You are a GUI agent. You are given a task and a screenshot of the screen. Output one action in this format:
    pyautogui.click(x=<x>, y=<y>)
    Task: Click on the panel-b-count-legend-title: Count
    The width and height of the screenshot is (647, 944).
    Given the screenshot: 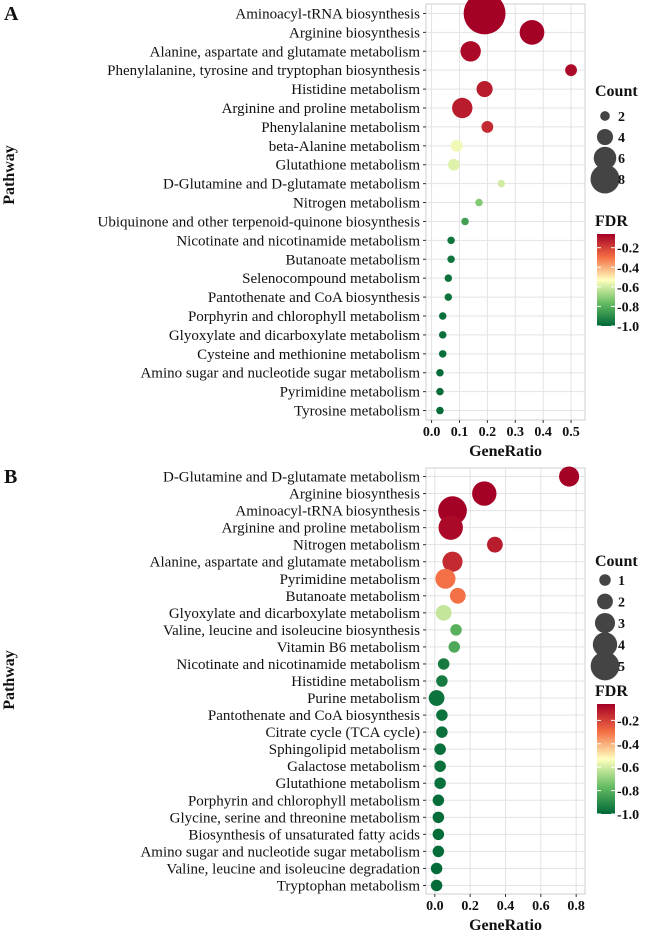 What is the action you would take?
    pyautogui.click(x=616, y=561)
    